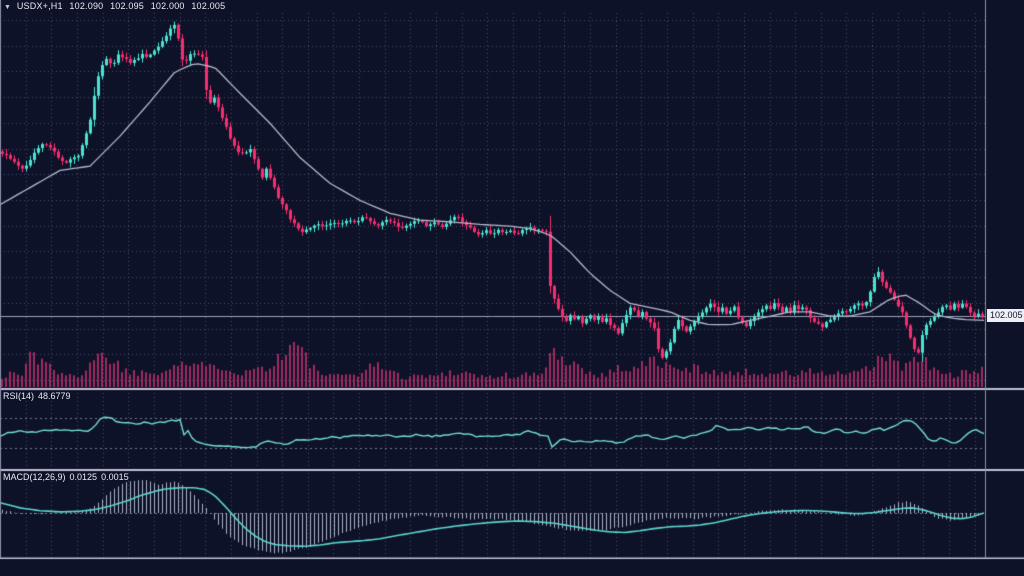 This screenshot has width=1024, height=576. What do you see at coordinates (19, 396) in the screenshot?
I see `rsi-name: RSI(14)` at bounding box center [19, 396].